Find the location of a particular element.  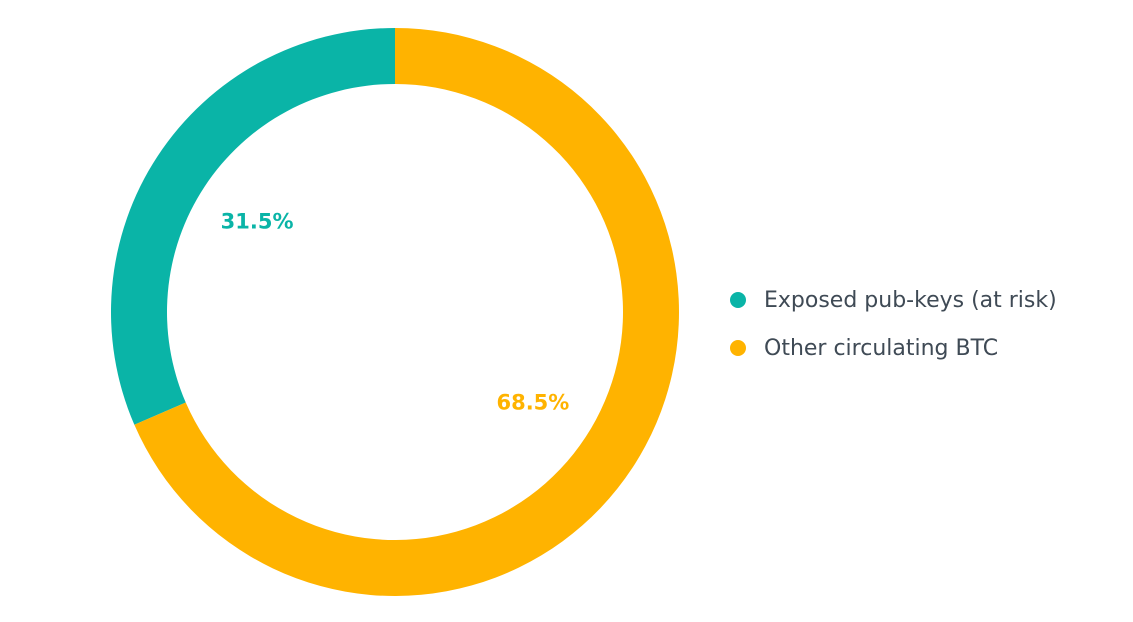

legend-label-other: Other circulating BTC is located at coordinates (881, 348).